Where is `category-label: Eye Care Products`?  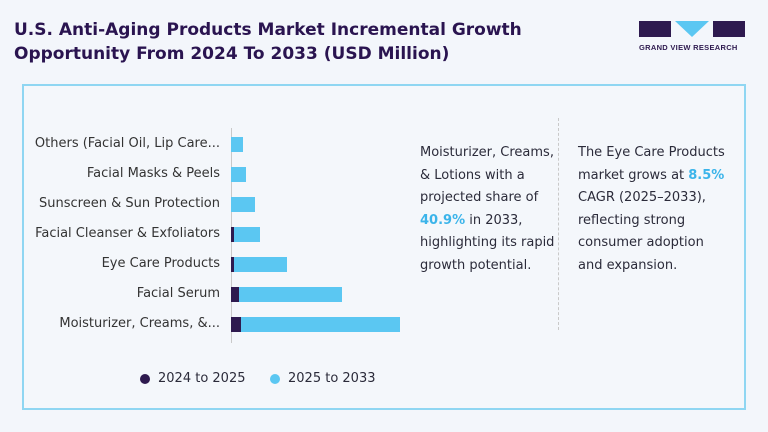
category-label: Eye Care Products is located at coordinates (160, 263).